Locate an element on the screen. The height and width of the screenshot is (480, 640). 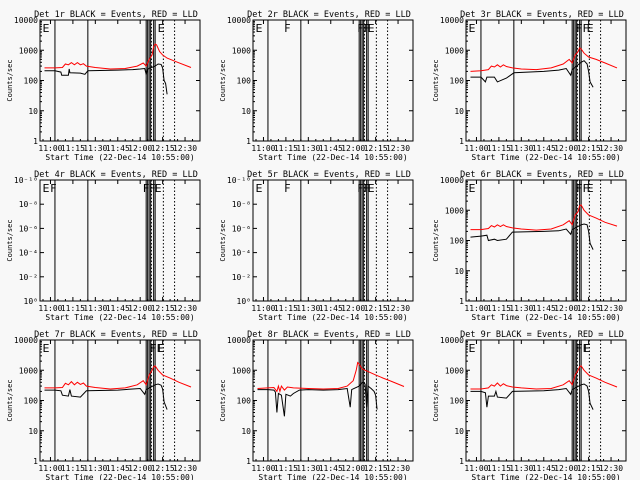
panel-title: Det 6r BLACK = Events, RED = LLD is located at coordinates (542, 175).